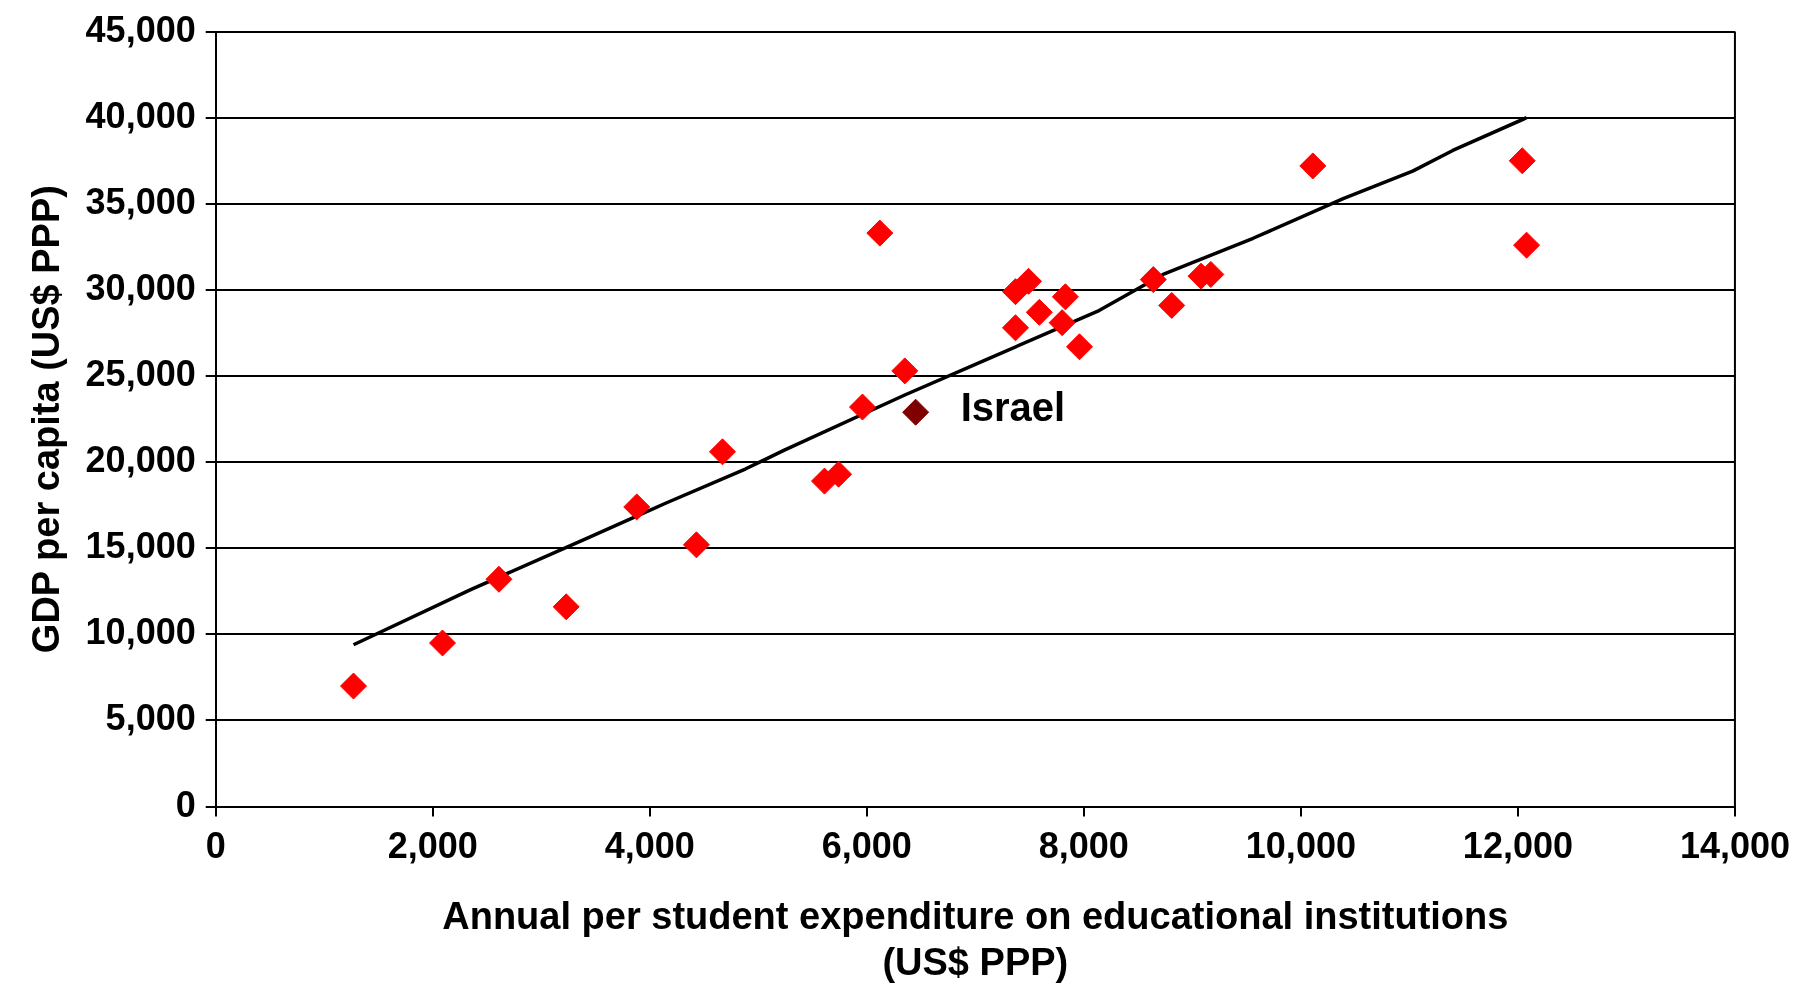 Image resolution: width=1800 pixels, height=991 pixels. Describe the element at coordinates (140, 632) in the screenshot. I see `y-tick-label: 10,000` at that location.